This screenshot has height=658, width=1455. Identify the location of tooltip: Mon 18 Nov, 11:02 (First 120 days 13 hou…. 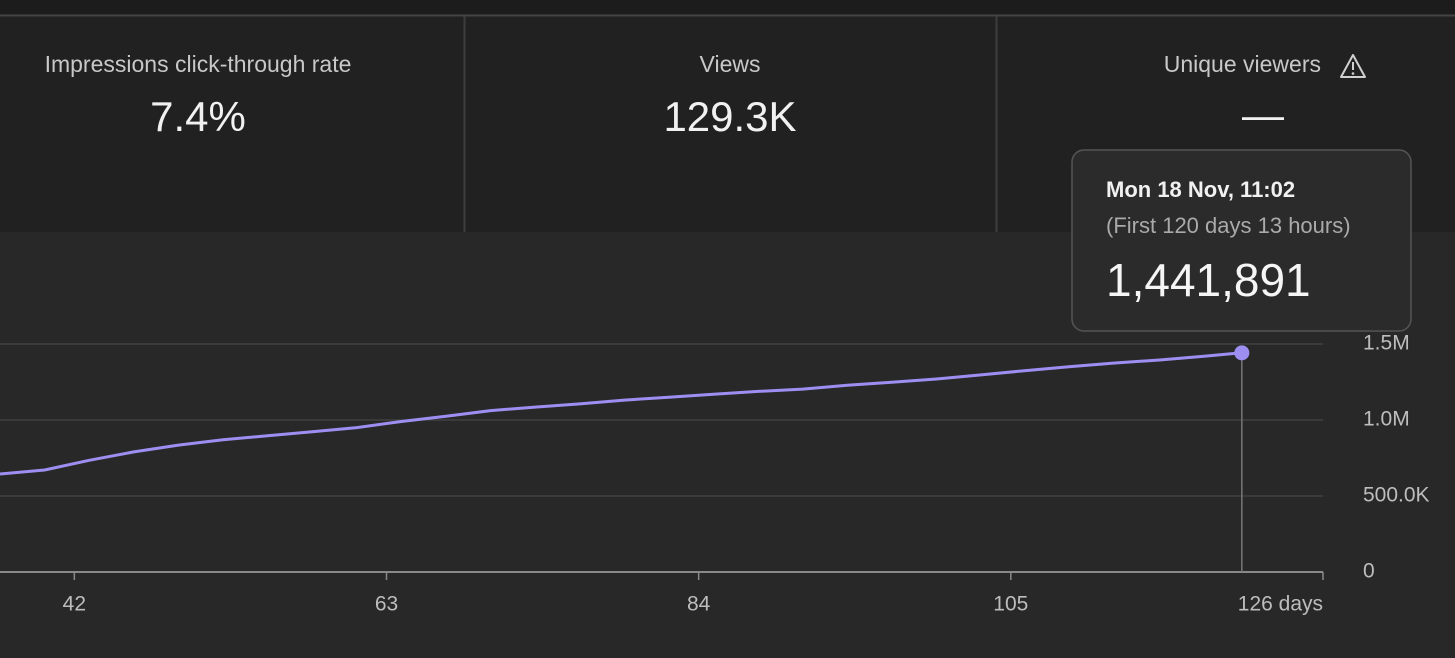
(1241, 240).